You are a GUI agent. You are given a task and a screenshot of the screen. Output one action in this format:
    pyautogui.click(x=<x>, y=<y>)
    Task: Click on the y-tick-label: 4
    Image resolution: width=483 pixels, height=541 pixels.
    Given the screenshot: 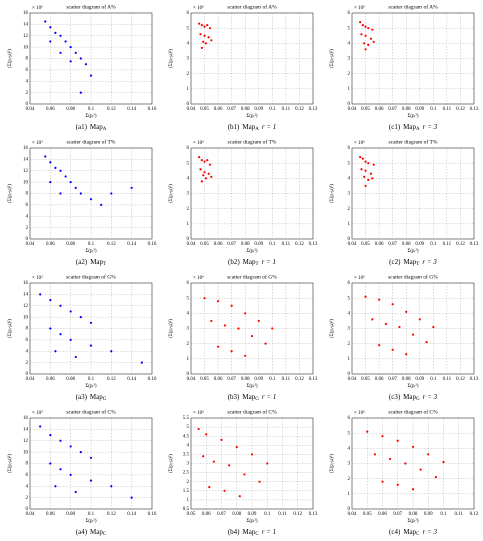 What is the action you would take?
    pyautogui.click(x=188, y=43)
    